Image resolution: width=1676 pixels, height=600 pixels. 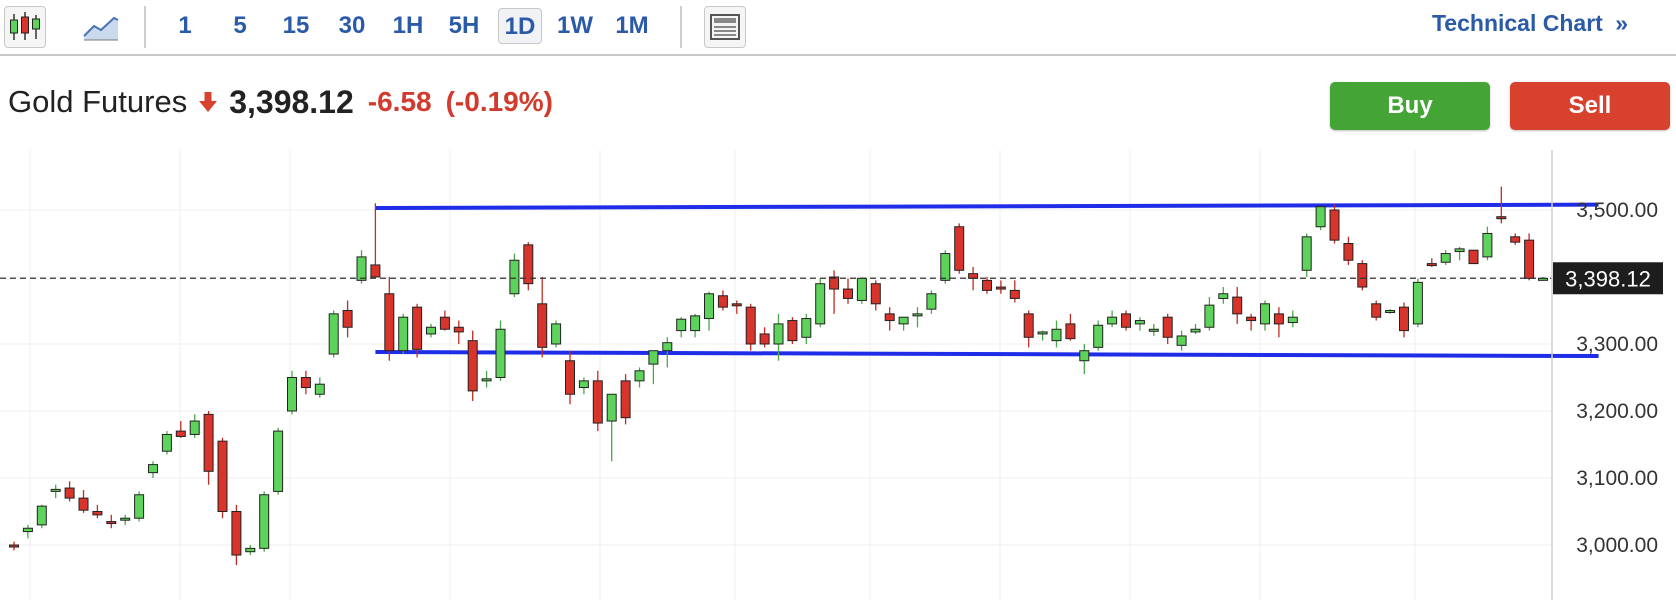 I want to click on period-1: 1, so click(x=185, y=25).